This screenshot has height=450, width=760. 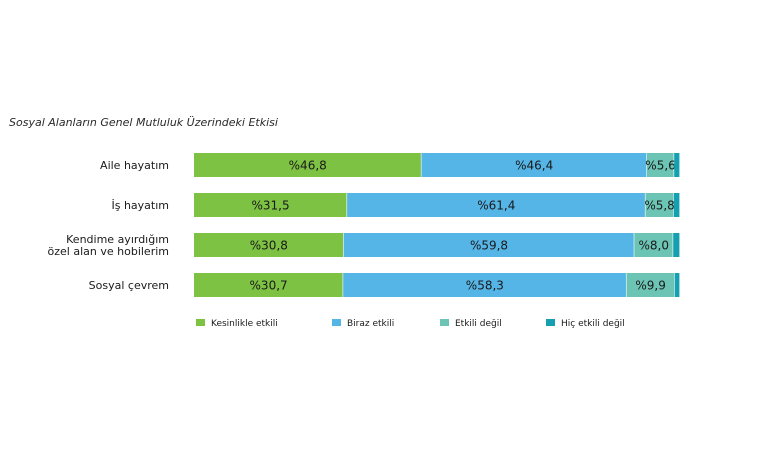 I want to click on data-label: %61,4, so click(x=496, y=206).